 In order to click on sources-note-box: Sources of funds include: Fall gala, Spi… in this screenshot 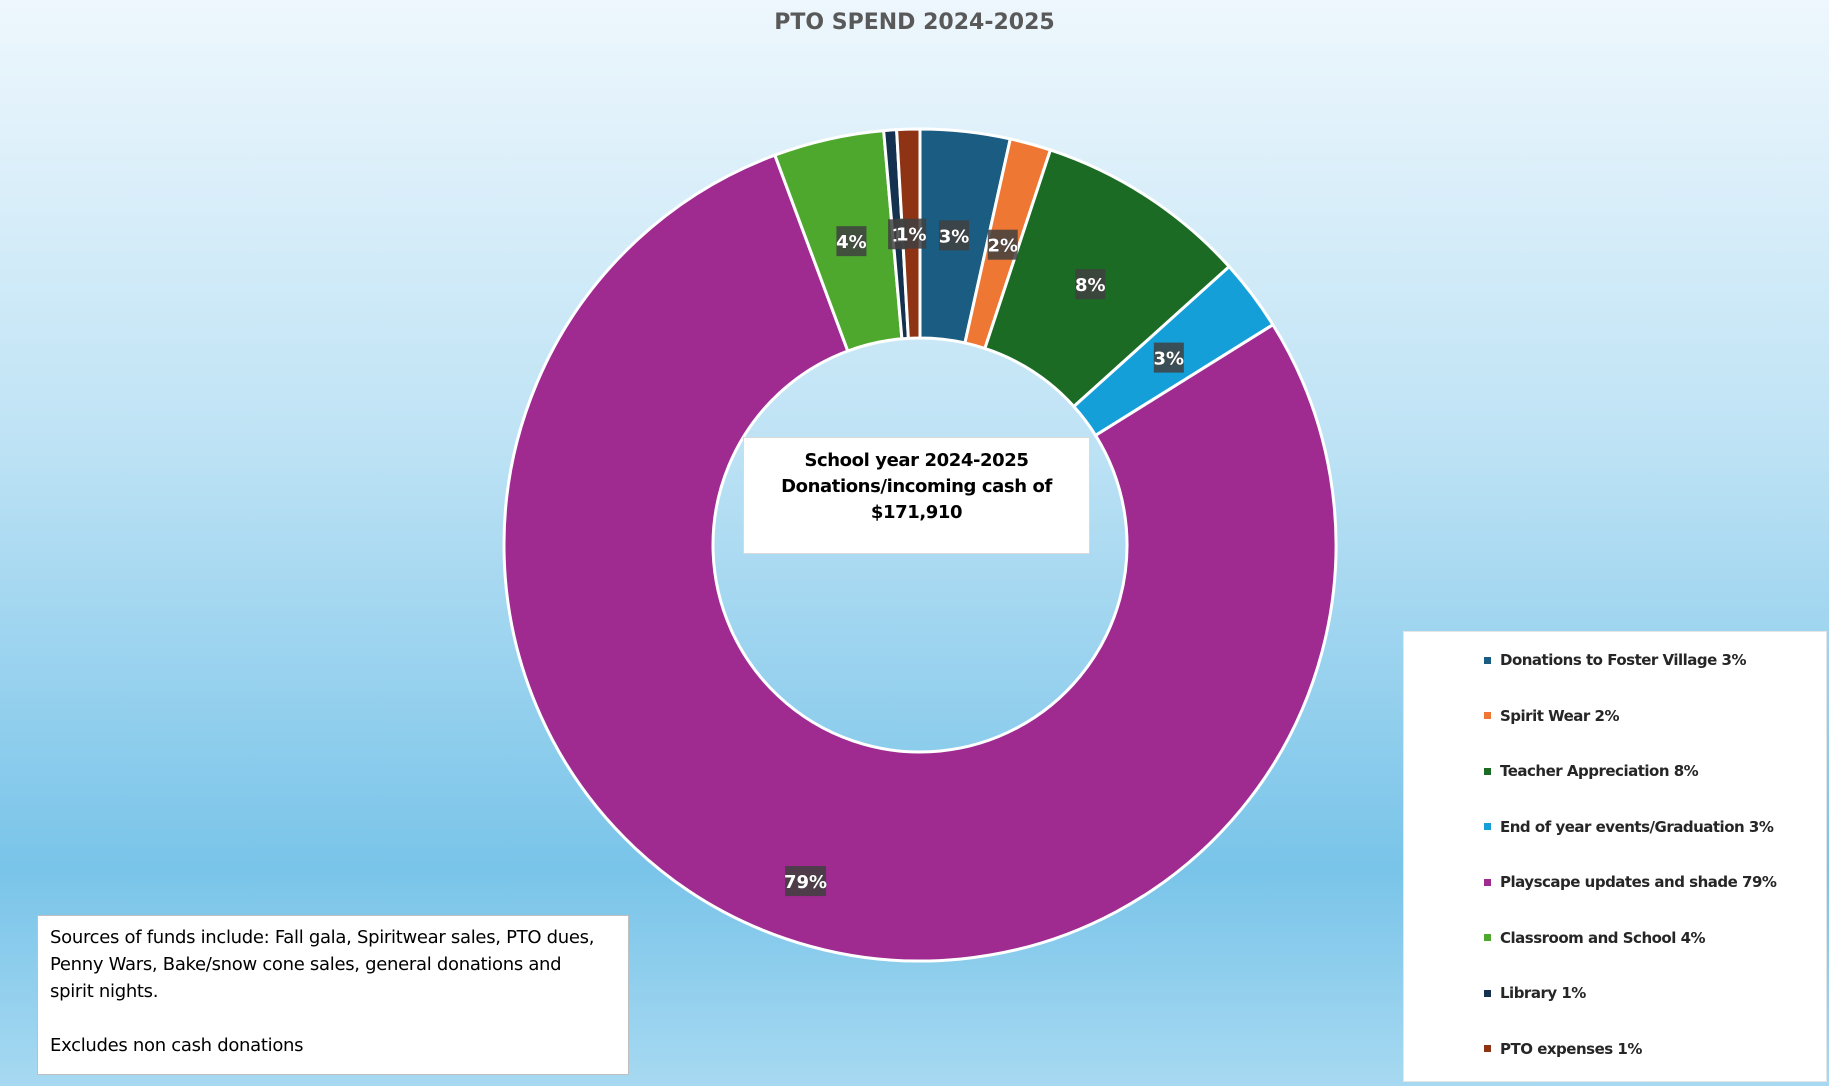, I will do `click(333, 995)`.